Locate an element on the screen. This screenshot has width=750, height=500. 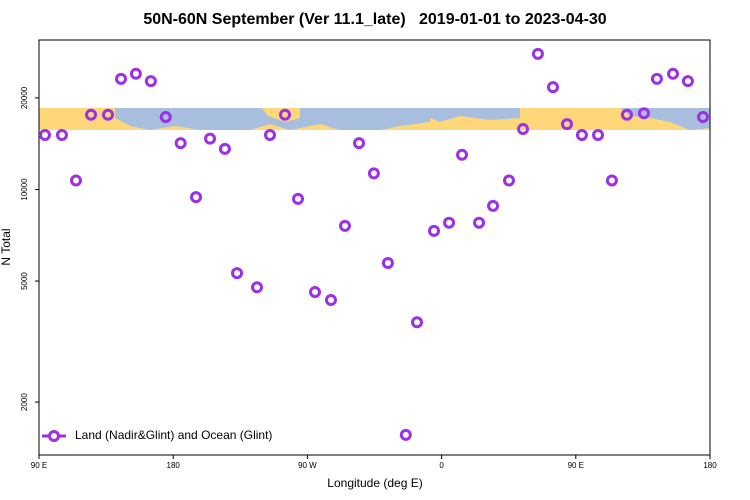
x-tick-label: 90 W is located at coordinates (307, 465).